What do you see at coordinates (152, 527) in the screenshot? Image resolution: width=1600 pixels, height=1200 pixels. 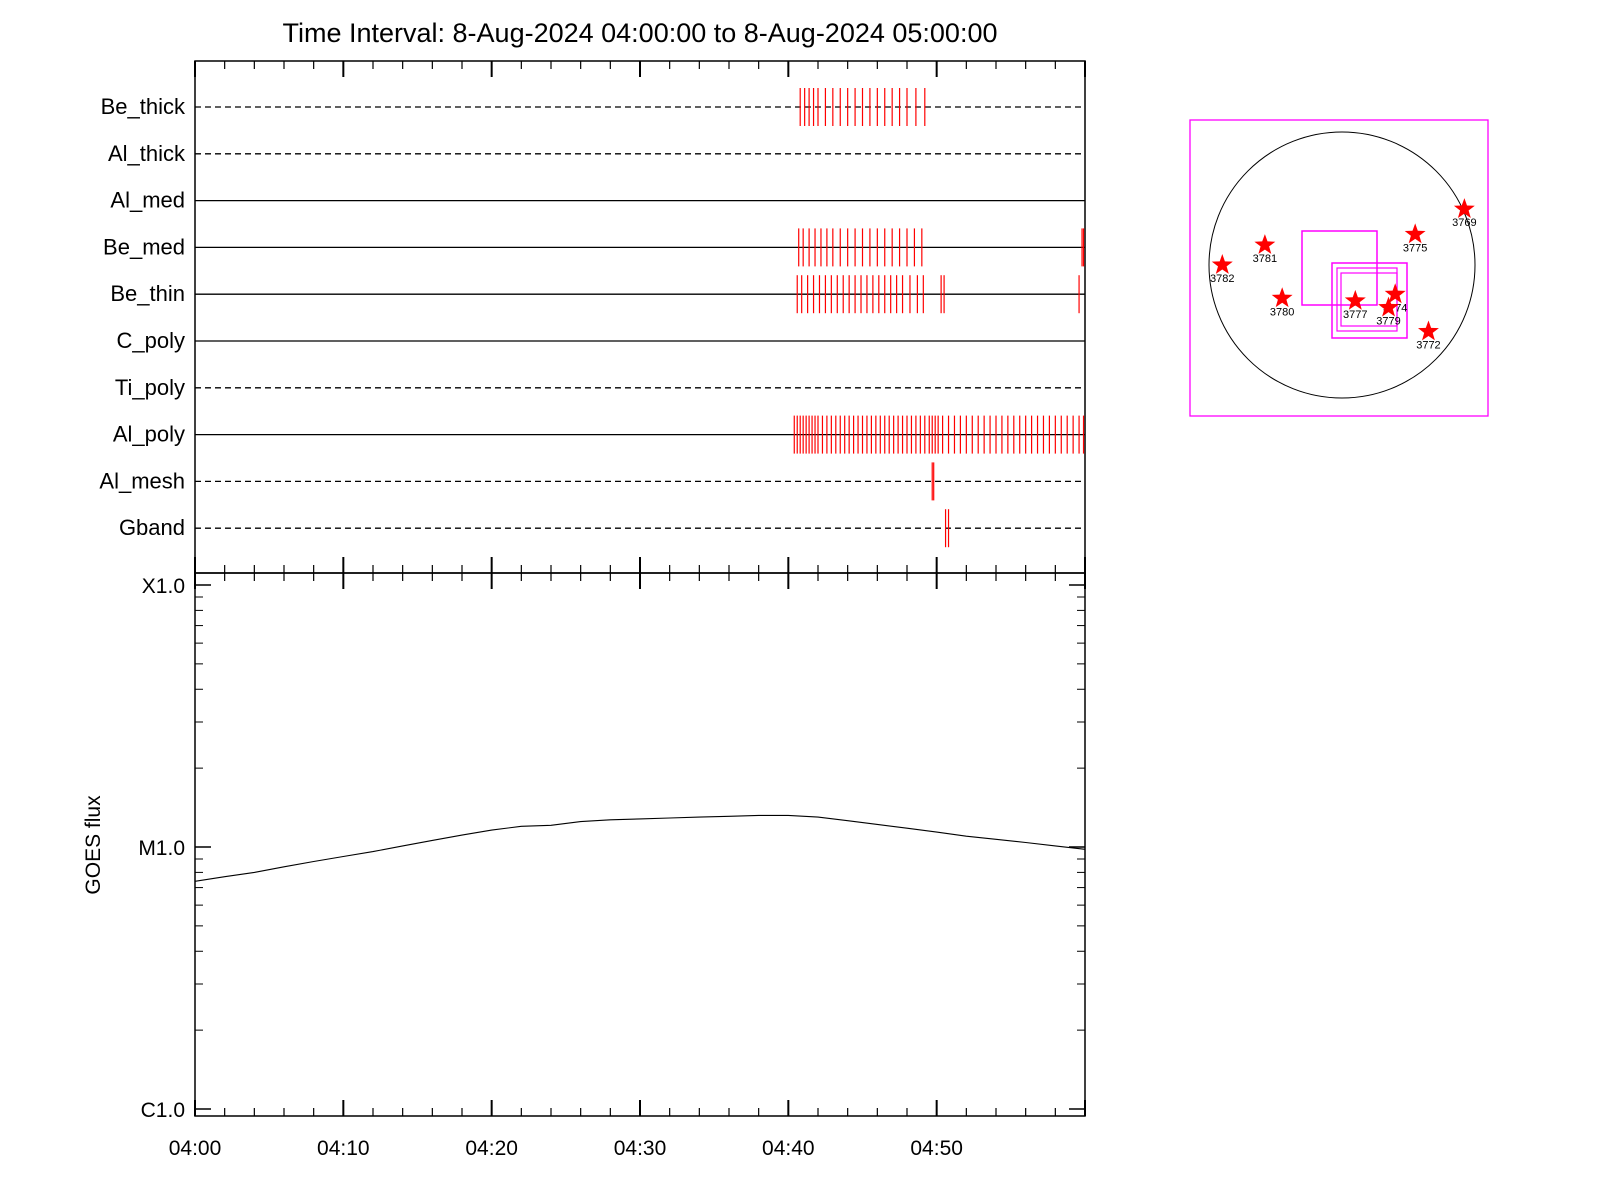 I see `channel-label: Gband` at bounding box center [152, 527].